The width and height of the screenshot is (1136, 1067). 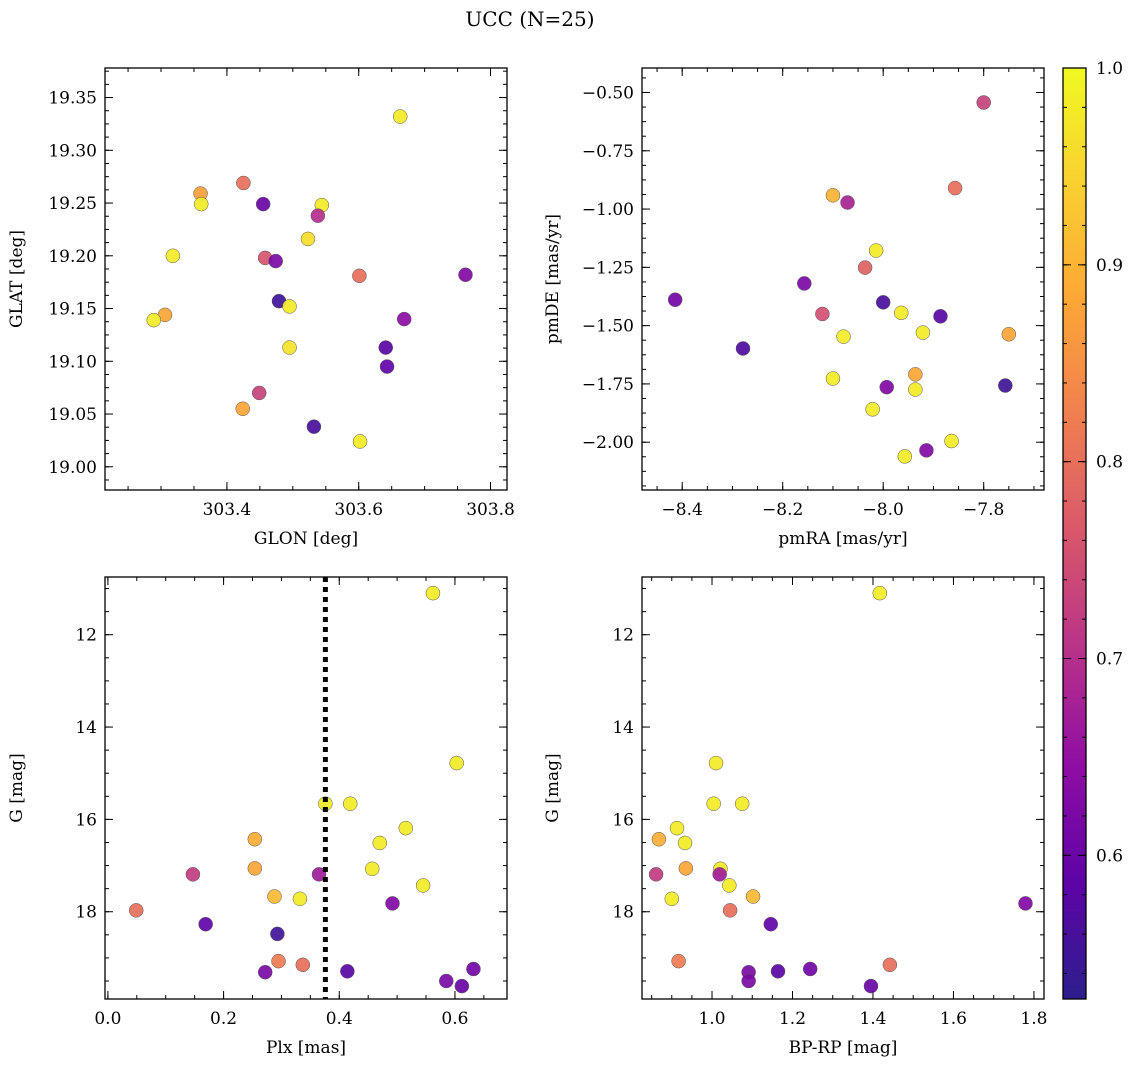 I want to click on x-tick-label: −8.4, so click(x=682, y=510).